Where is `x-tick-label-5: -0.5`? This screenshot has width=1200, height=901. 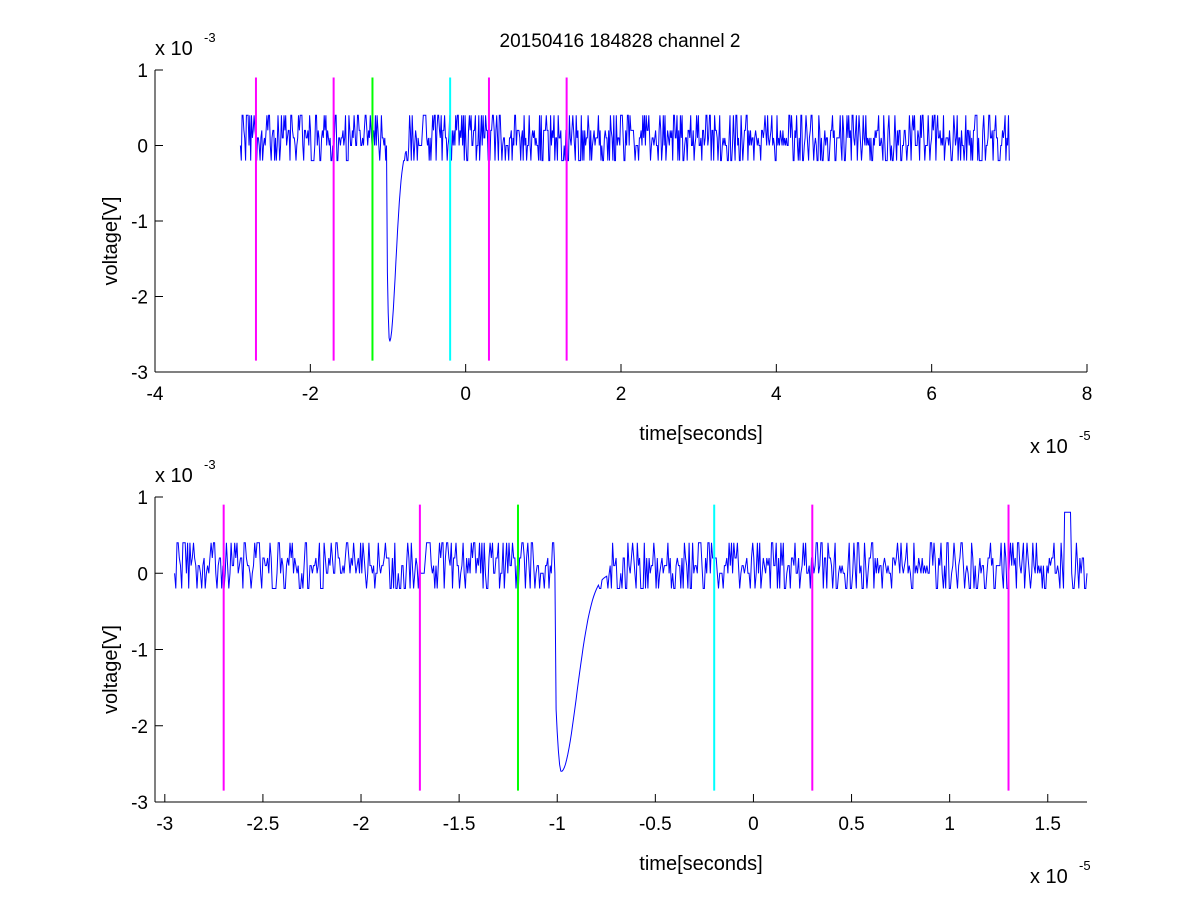
x-tick-label-5: -0.5 is located at coordinates (655, 824).